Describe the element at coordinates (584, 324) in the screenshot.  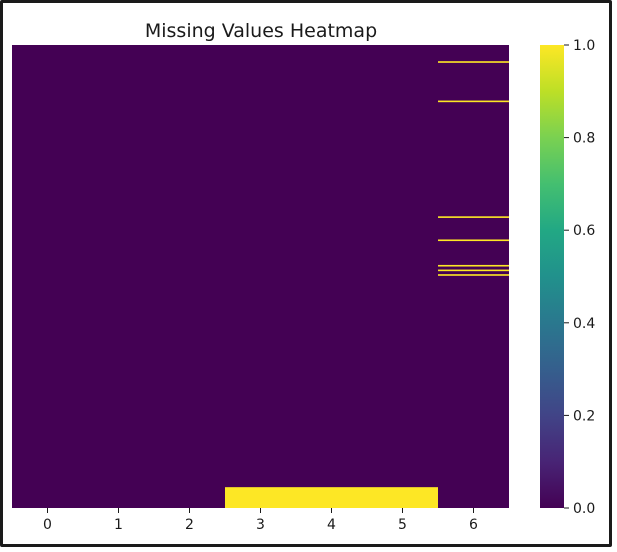
I see `colorbar-tick-label-0.4: 0.4` at that location.